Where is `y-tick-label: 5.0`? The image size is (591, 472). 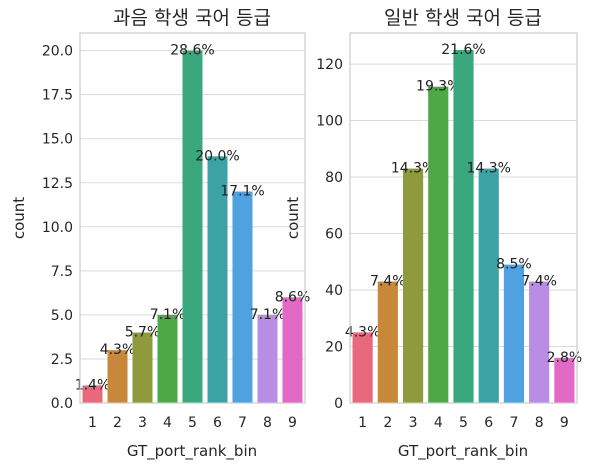 y-tick-label: 5.0 is located at coordinates (62, 316).